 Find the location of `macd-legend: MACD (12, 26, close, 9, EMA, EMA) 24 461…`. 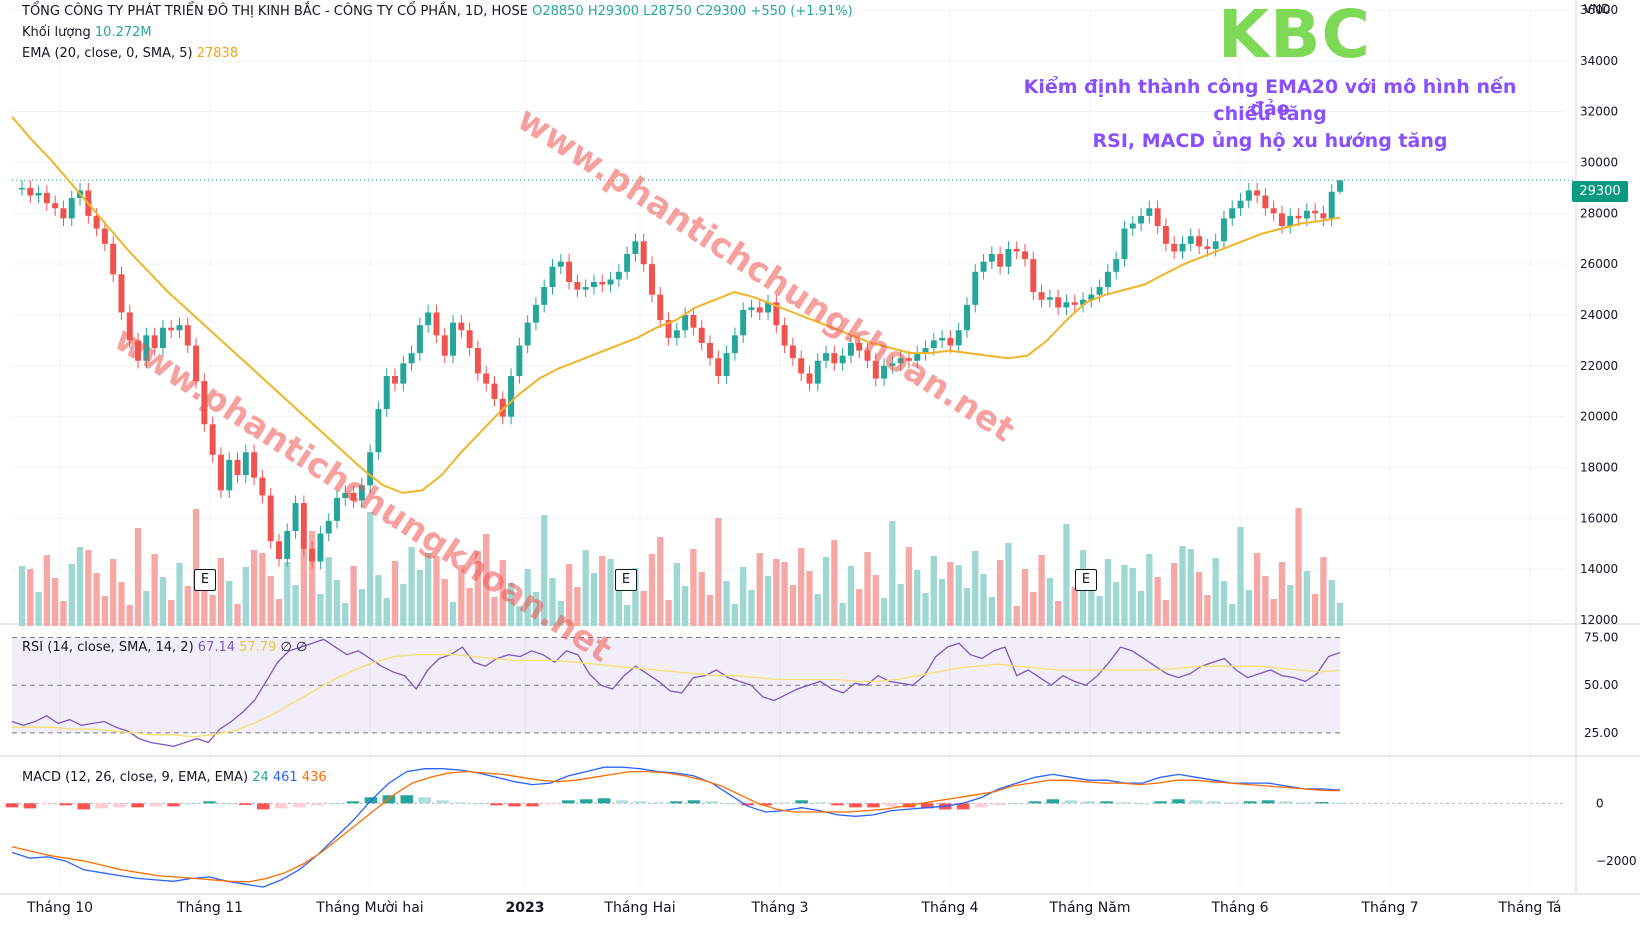

macd-legend: MACD (12, 26, close, 9, EMA, EMA) 24 461… is located at coordinates (174, 777).